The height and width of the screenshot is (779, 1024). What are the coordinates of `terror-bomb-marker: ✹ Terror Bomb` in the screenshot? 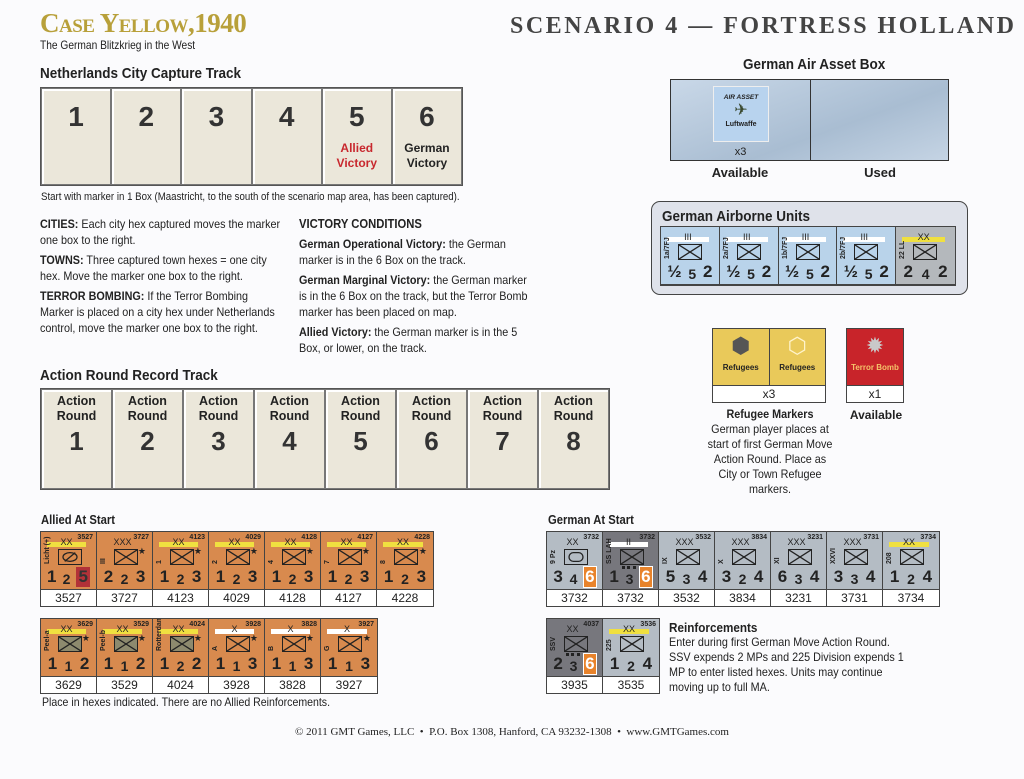 It's located at (875, 357).